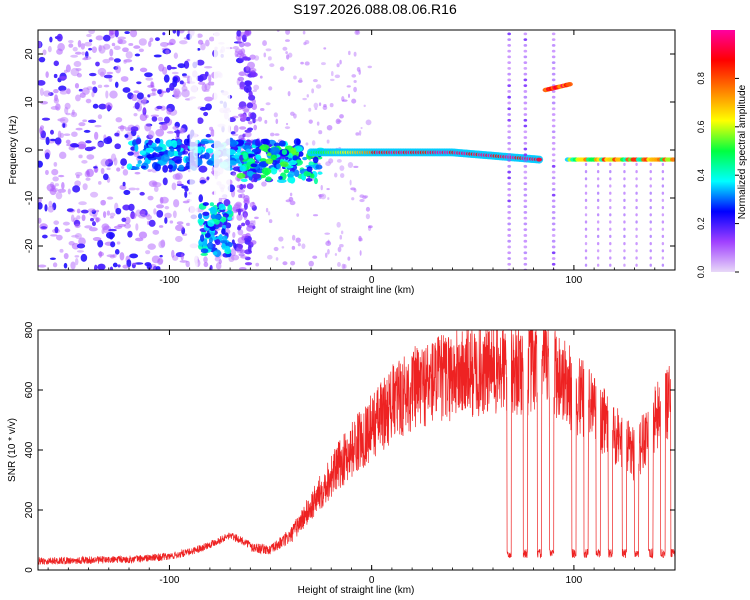 This screenshot has height=600, width=750. Describe the element at coordinates (13, 150) in the screenshot. I see `spectrogram-y-label: Frequency (Hz)` at that location.